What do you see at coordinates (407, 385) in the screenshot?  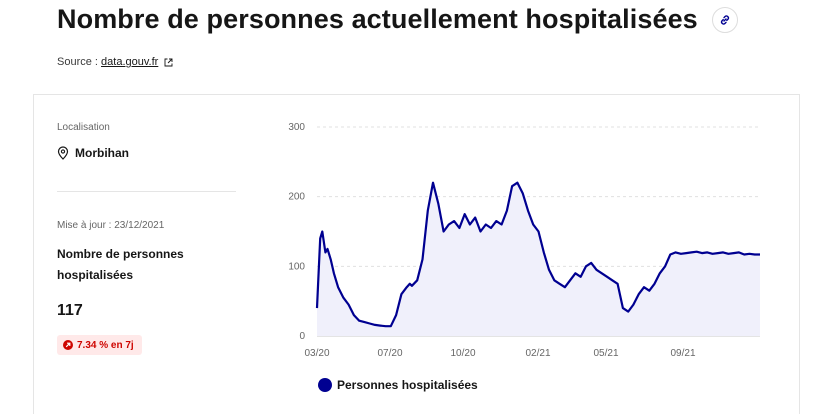 I see `legend-label: Personnes hospitalisées` at bounding box center [407, 385].